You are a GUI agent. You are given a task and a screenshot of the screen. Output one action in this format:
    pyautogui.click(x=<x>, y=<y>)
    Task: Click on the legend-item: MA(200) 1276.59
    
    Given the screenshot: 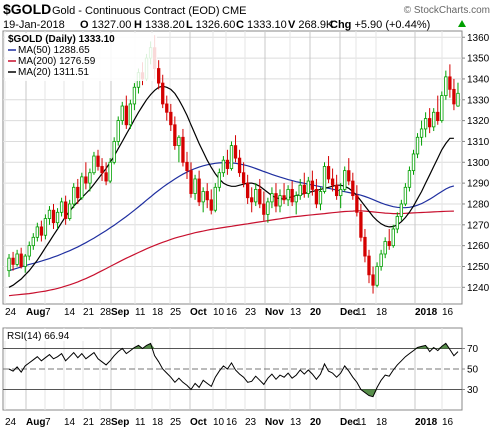 What is the action you would take?
    pyautogui.click(x=57, y=61)
    